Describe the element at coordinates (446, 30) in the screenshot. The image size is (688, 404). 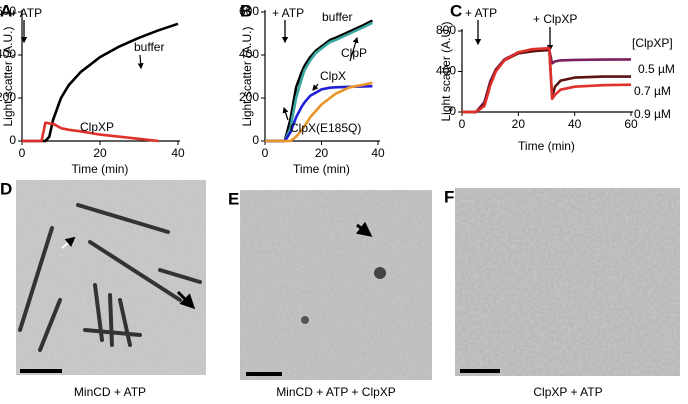
I see `y-tick-label: 800` at that location.